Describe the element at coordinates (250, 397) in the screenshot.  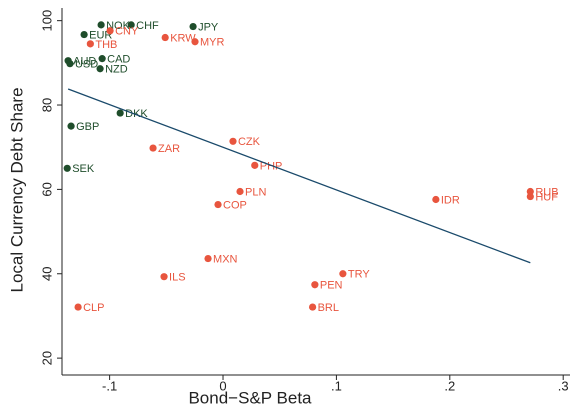
I see `x-axis-title: Bond−S&P Beta` at that location.